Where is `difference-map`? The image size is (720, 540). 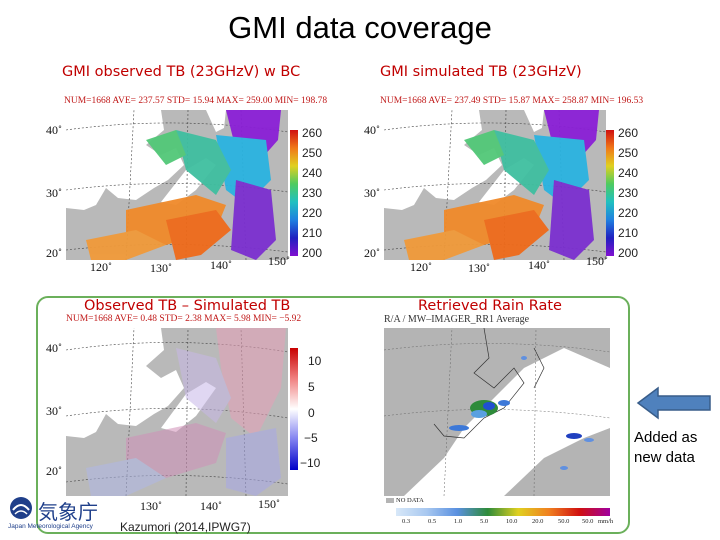
difference-map is located at coordinates (177, 412).